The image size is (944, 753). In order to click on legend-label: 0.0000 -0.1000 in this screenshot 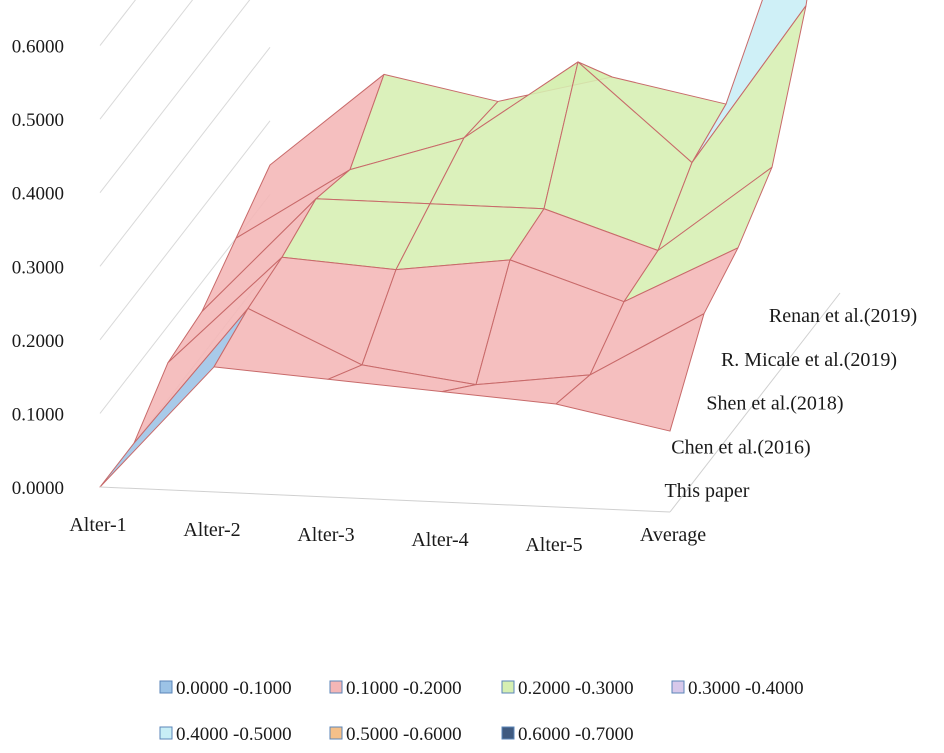, I will do `click(234, 688)`.